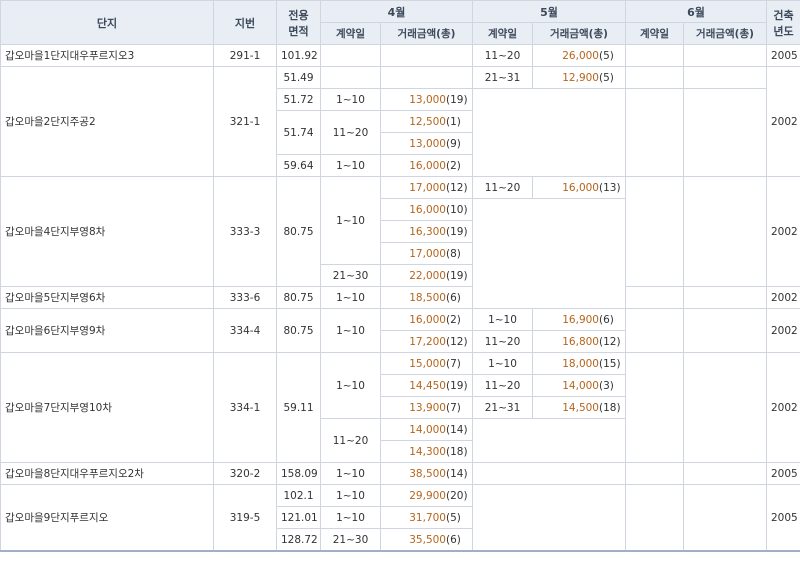 The width and height of the screenshot is (800, 584). I want to click on april-amount-cell: 14,000(14), so click(426, 429).